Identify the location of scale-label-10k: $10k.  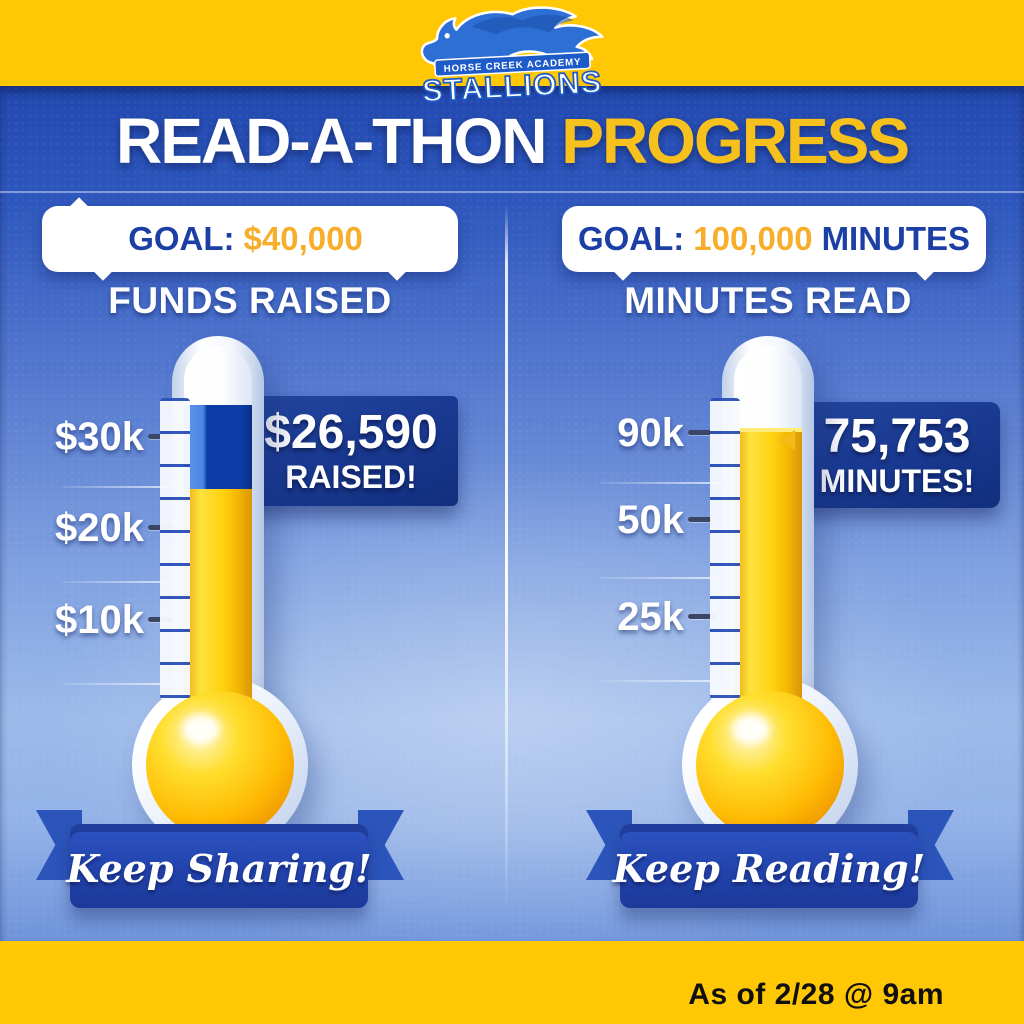
(99, 620).